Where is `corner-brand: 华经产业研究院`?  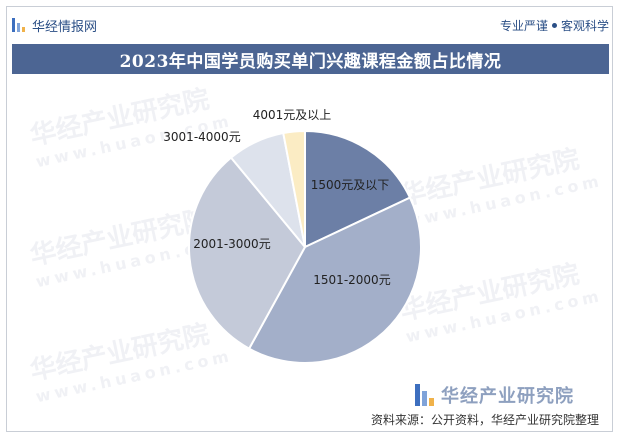
corner-brand: 华经产业研究院 is located at coordinates (494, 395).